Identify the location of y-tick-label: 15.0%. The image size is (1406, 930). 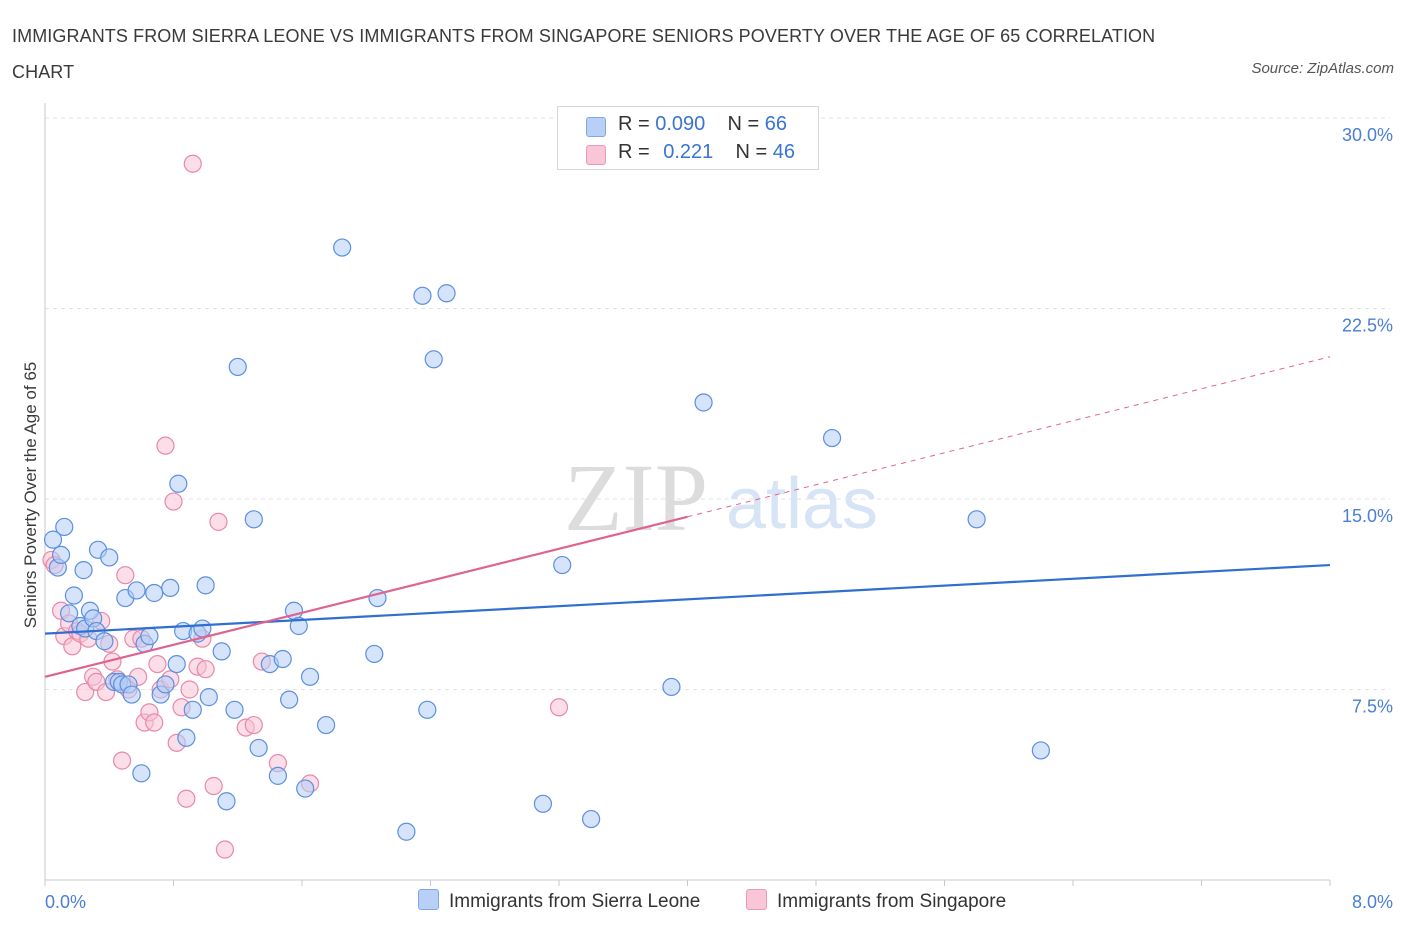
(1367, 516).